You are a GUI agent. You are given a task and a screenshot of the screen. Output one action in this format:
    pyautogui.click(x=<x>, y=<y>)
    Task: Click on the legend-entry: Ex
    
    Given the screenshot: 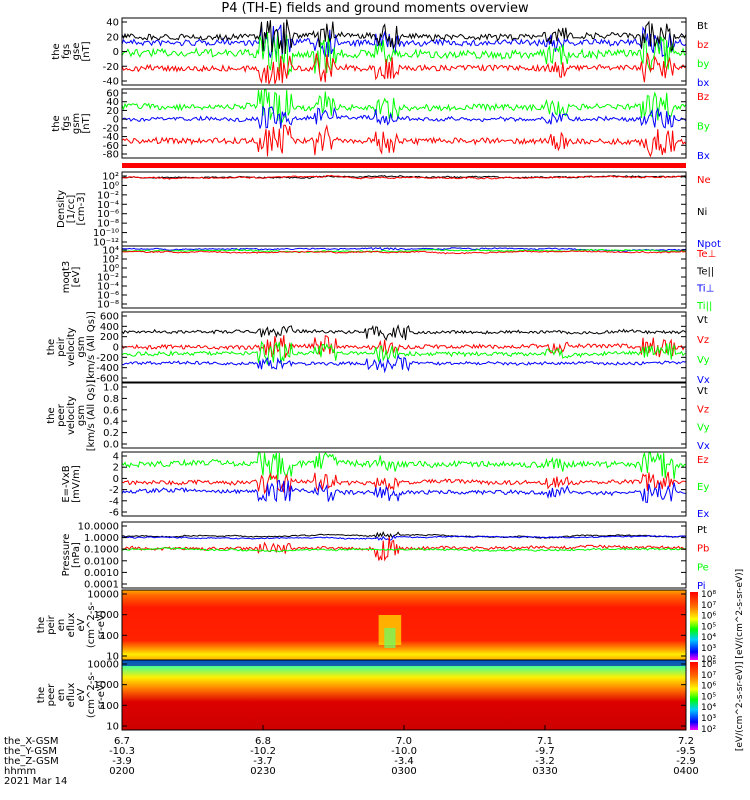 What is the action you would take?
    pyautogui.click(x=703, y=514)
    